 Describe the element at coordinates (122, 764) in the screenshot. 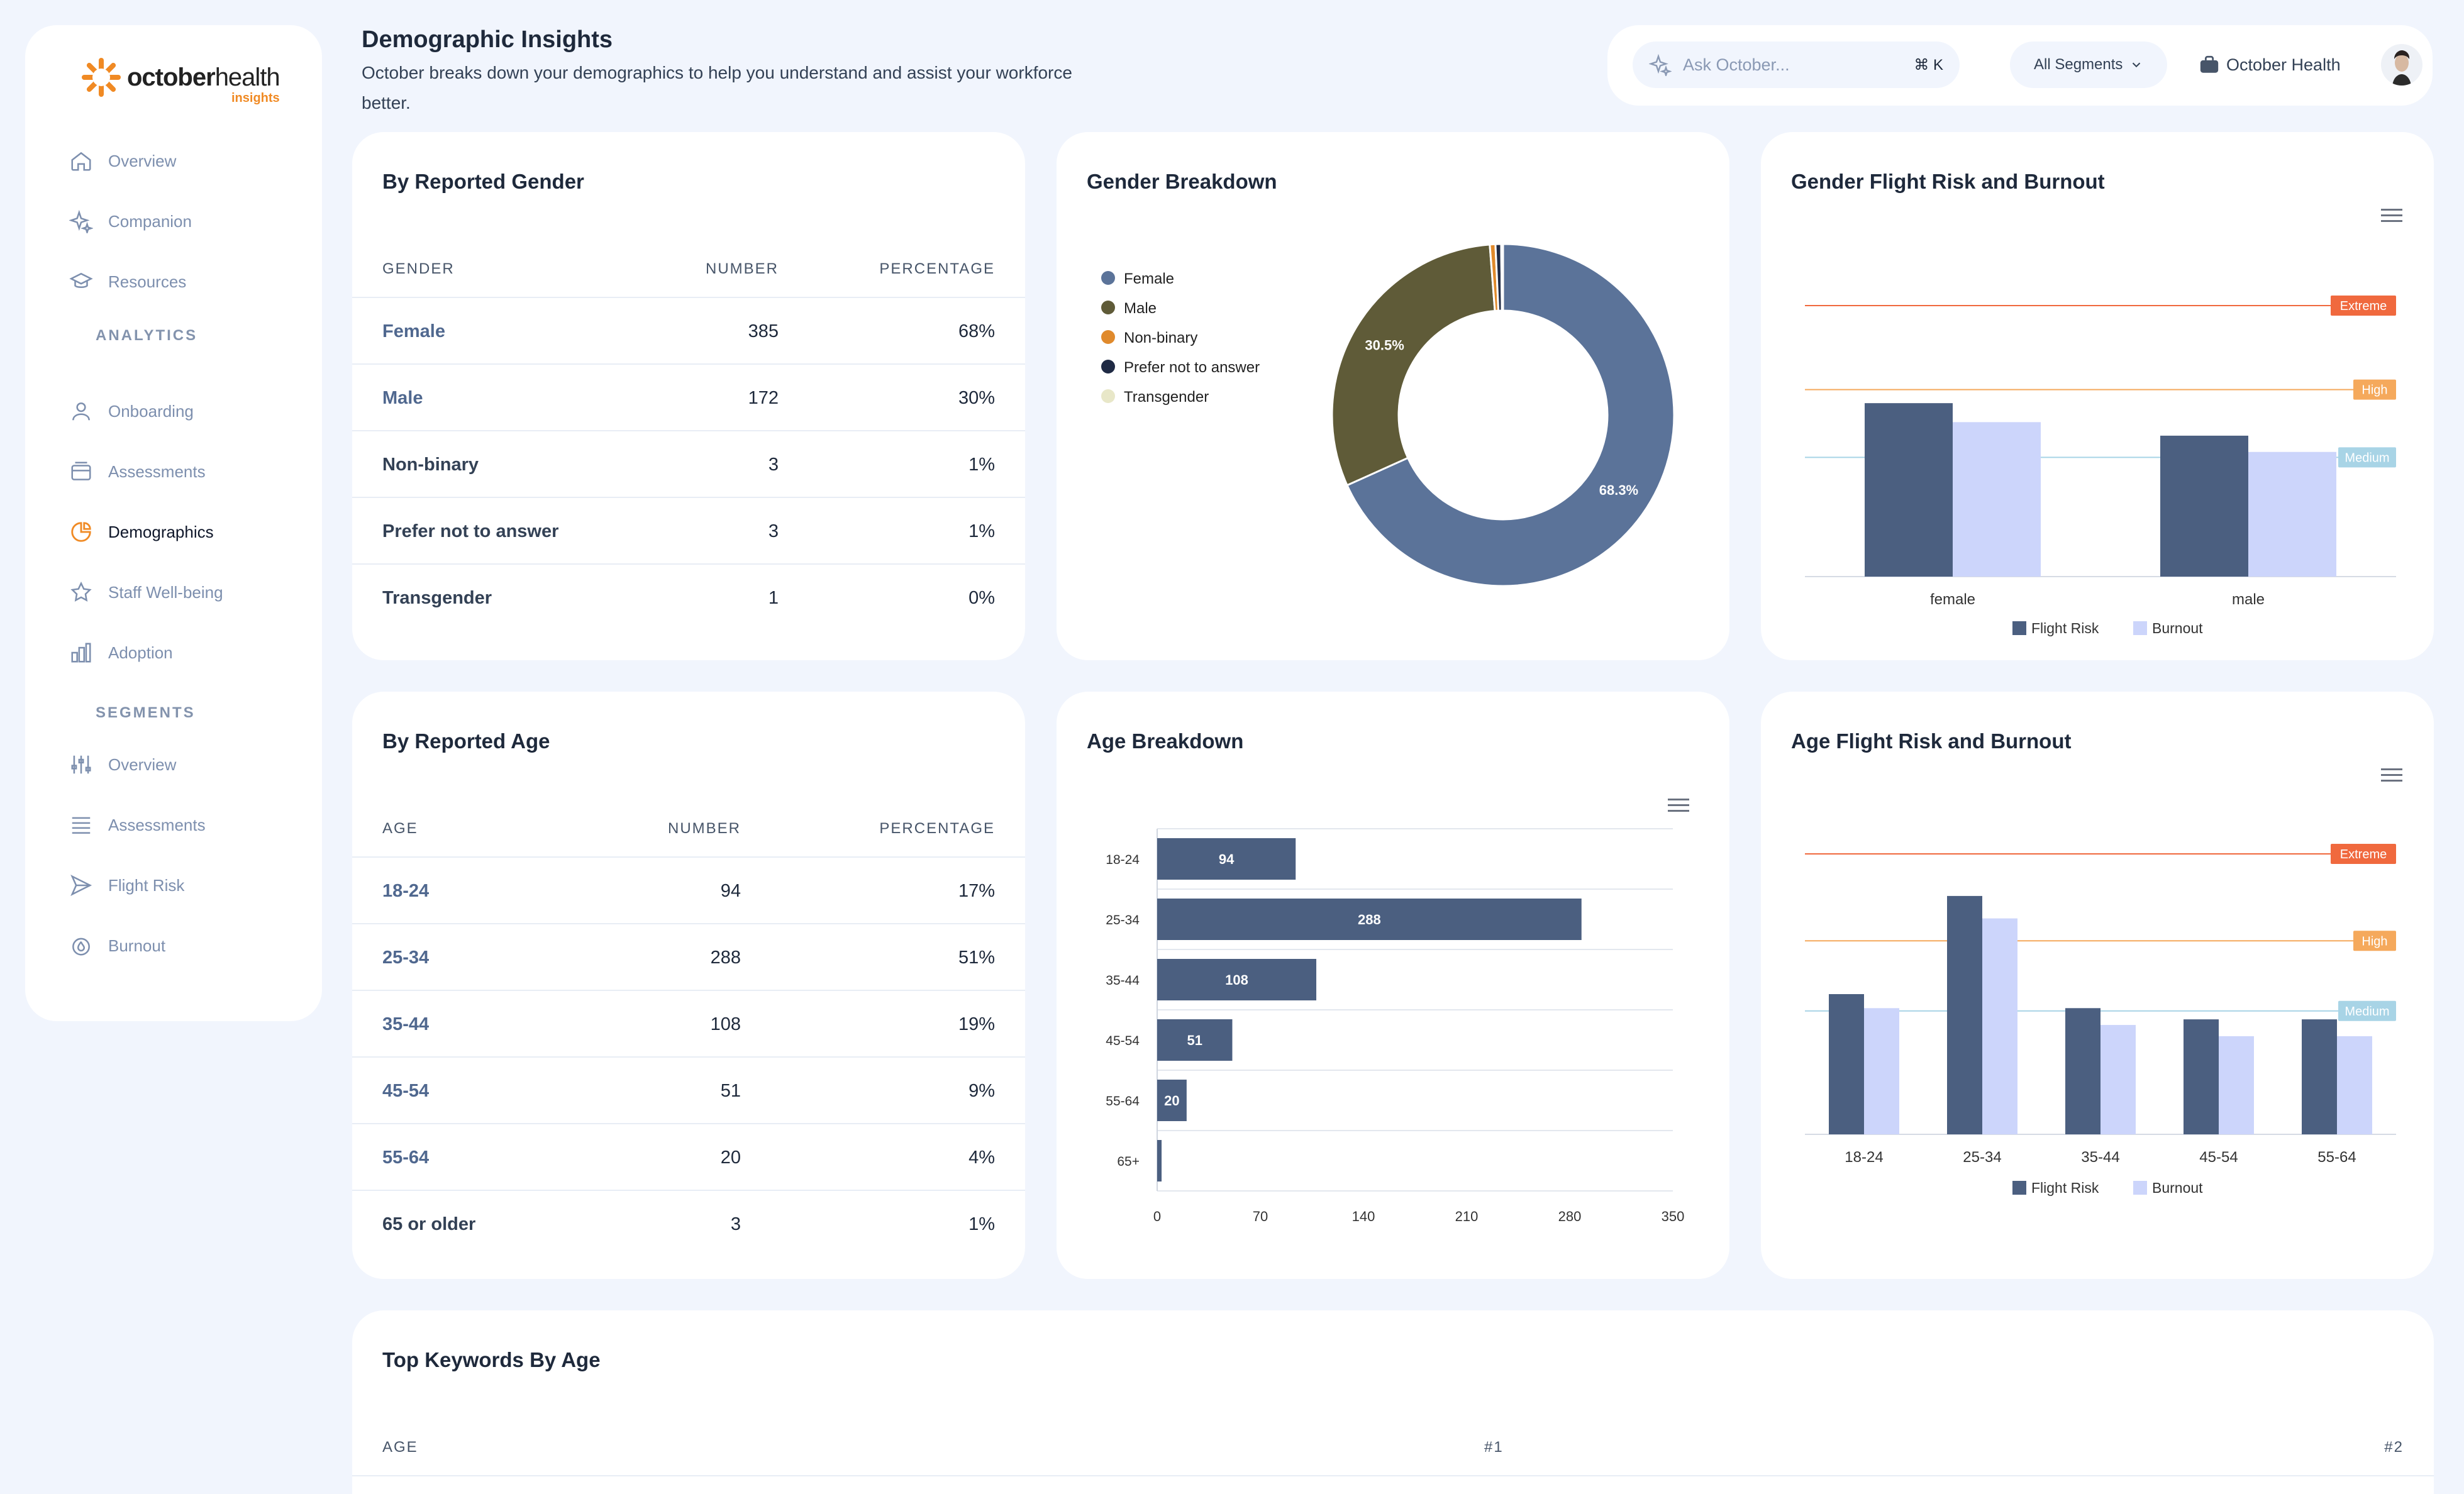

I see `sidebar-item-segments-overview: Overview` at that location.